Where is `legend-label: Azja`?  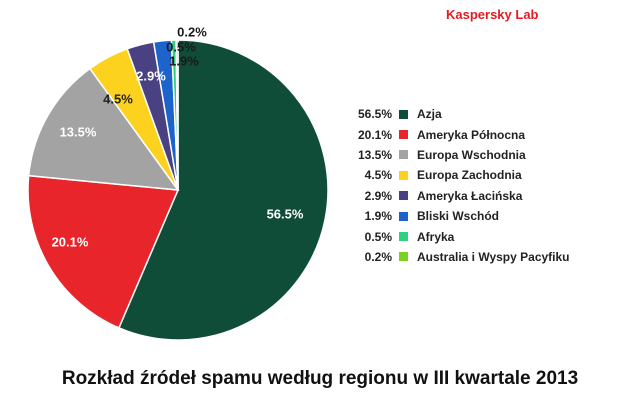
legend-label: Azja is located at coordinates (429, 114).